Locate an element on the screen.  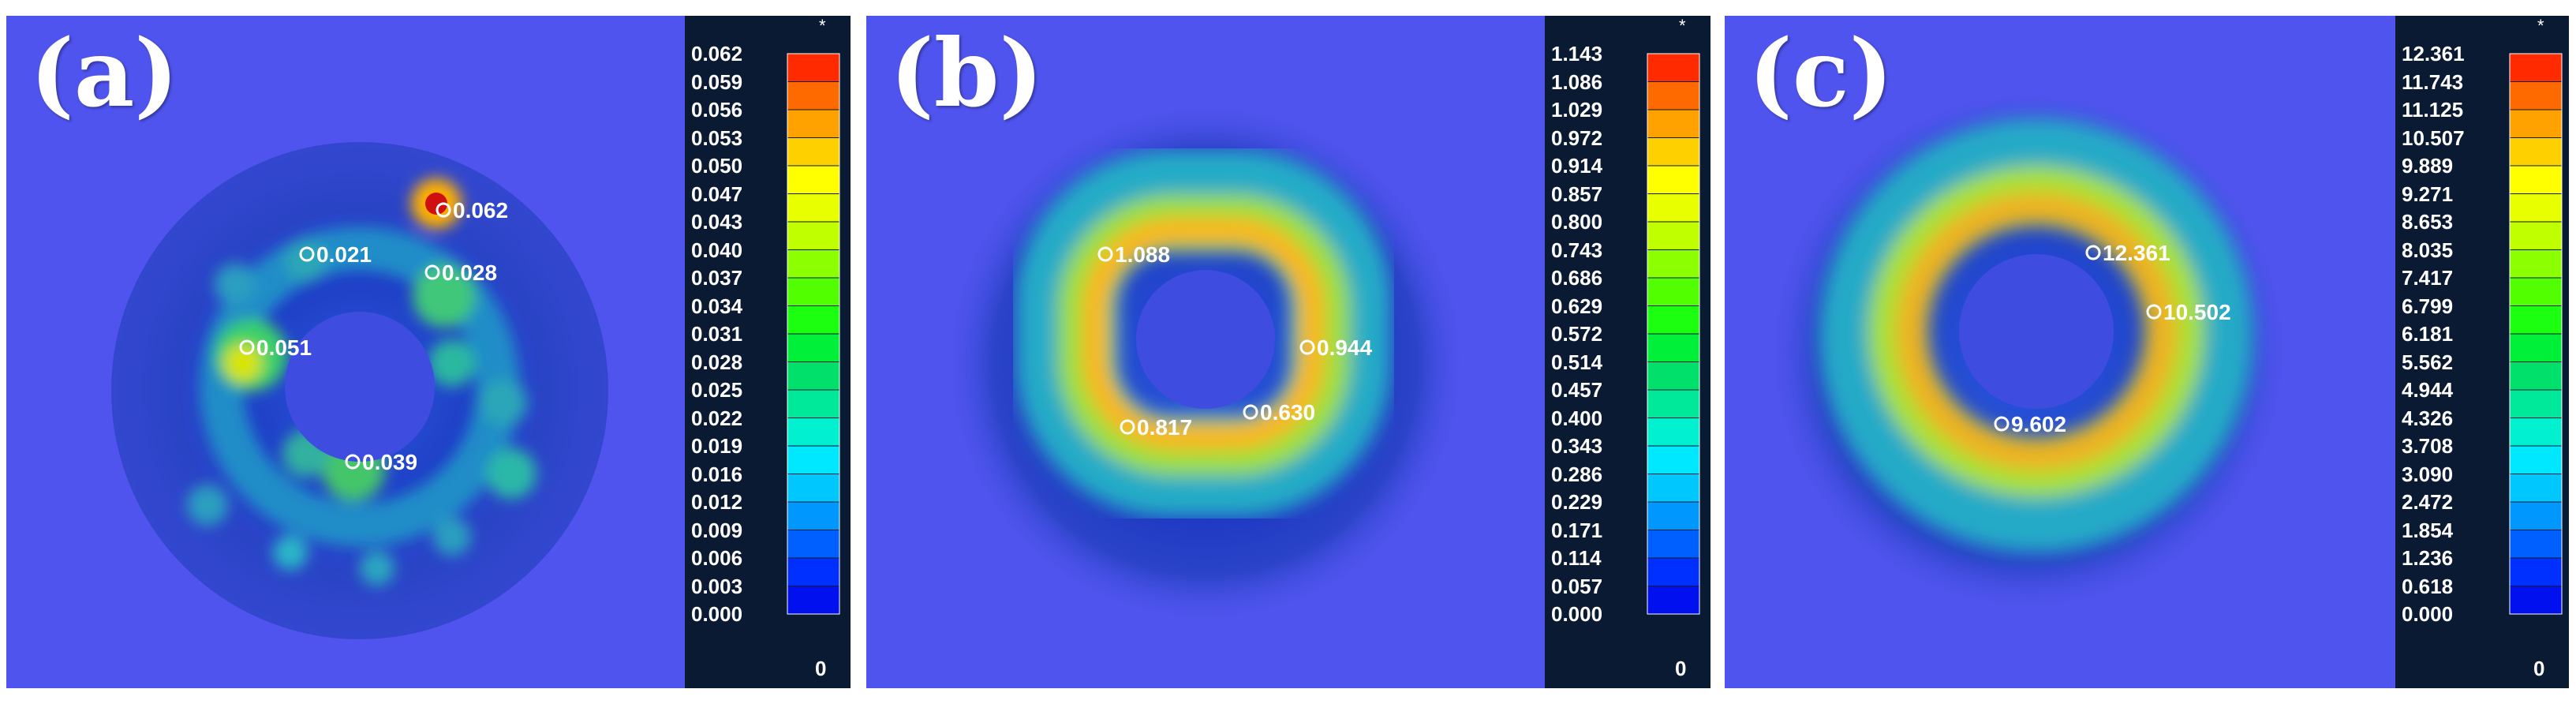
scale-swatches-c is located at coordinates (2536, 334).